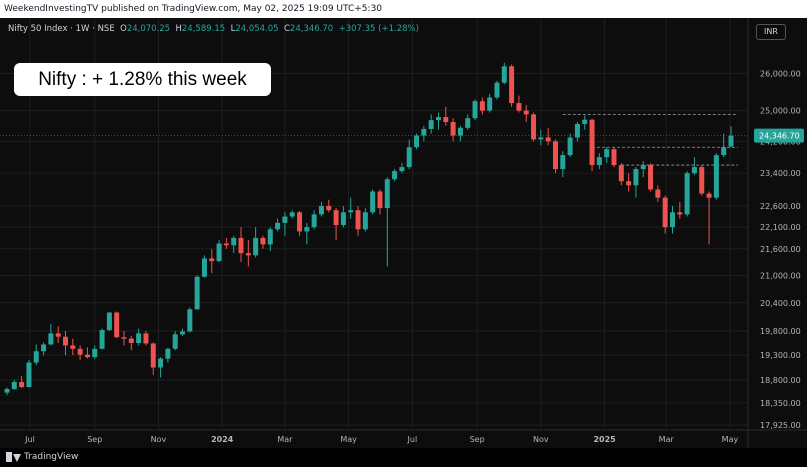 The image size is (807, 467). What do you see at coordinates (61, 29) in the screenshot?
I see `symbol-name: Nifty 50 Index · 1W · NSE` at bounding box center [61, 29].